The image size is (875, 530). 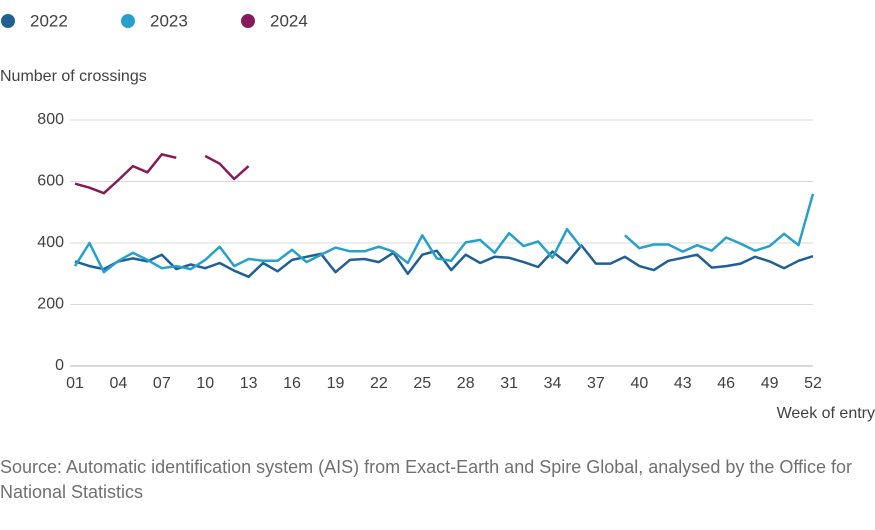 What do you see at coordinates (813, 383) in the screenshot?
I see `x-tick-label: 52` at bounding box center [813, 383].